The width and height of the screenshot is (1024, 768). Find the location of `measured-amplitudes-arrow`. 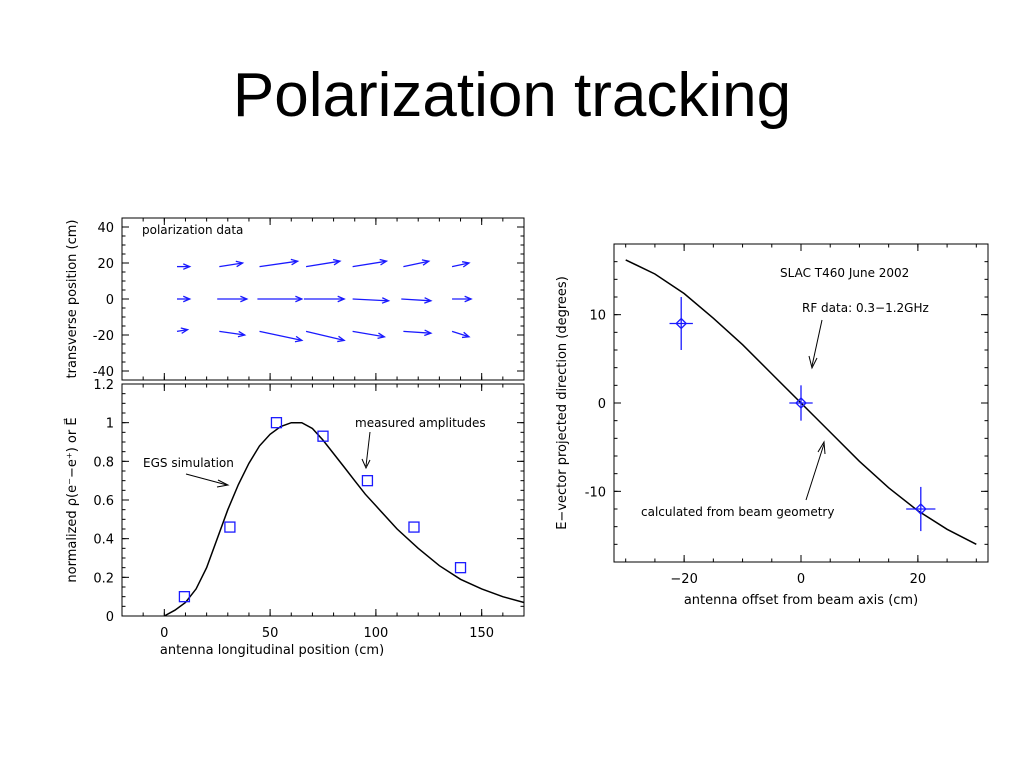

measured-amplitudes-arrow is located at coordinates (368, 449).